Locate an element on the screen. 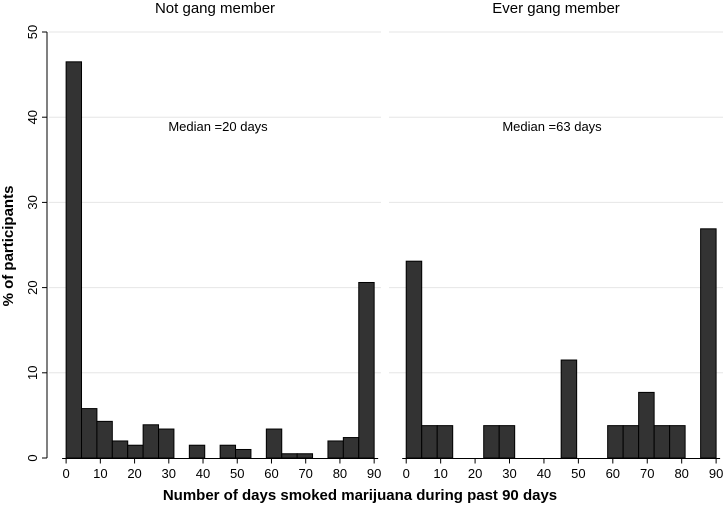 The width and height of the screenshot is (723, 509). median-annotation: Median =20 days is located at coordinates (218, 126).